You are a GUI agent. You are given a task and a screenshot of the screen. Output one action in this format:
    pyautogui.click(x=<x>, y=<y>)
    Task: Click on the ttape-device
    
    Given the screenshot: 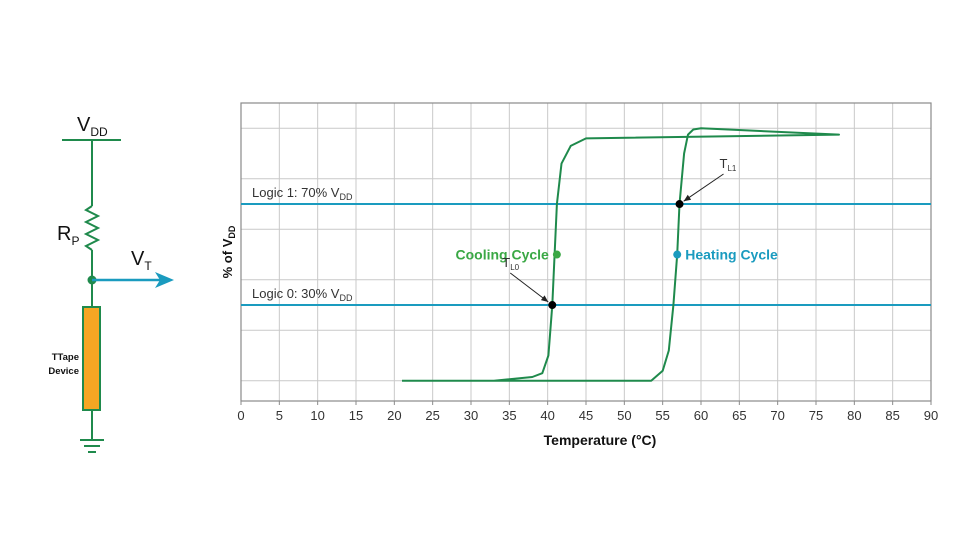 What is the action you would take?
    pyautogui.click(x=91, y=358)
    